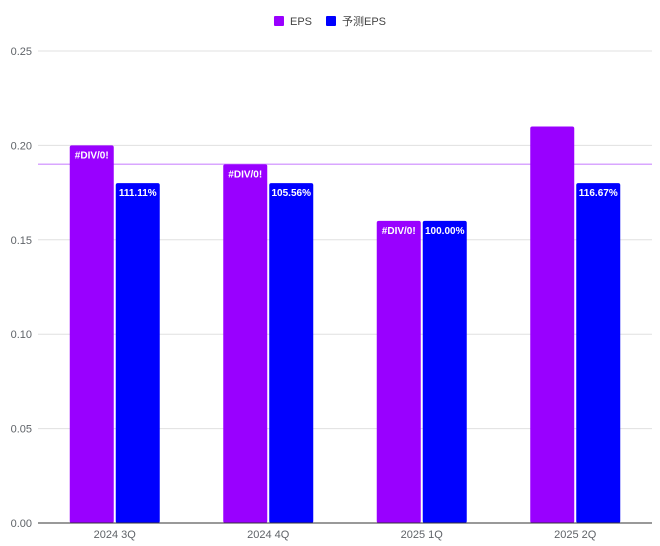 The width and height of the screenshot is (660, 546). Describe the element at coordinates (301, 22) in the screenshot. I see `legend-label-eps: EPS` at that location.